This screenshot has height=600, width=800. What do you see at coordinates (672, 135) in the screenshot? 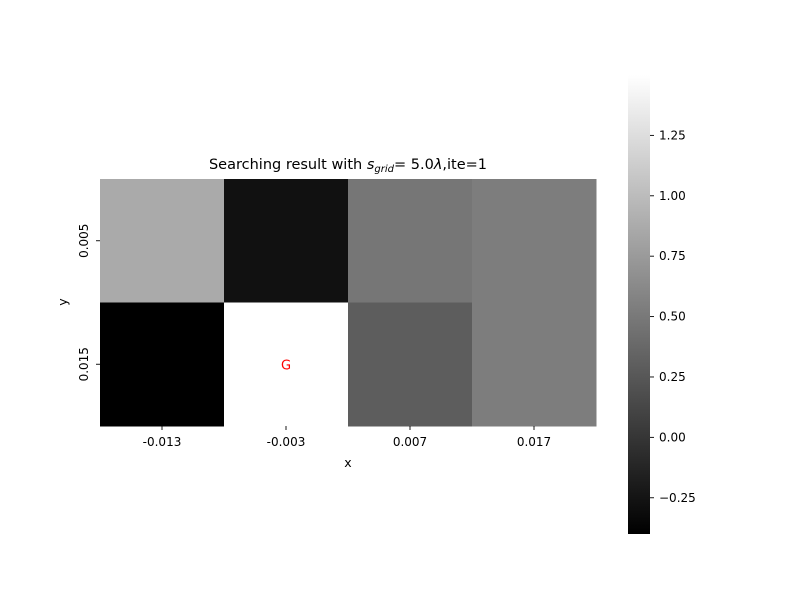
I see `colorbar-tick-label: 1.25` at bounding box center [672, 135].